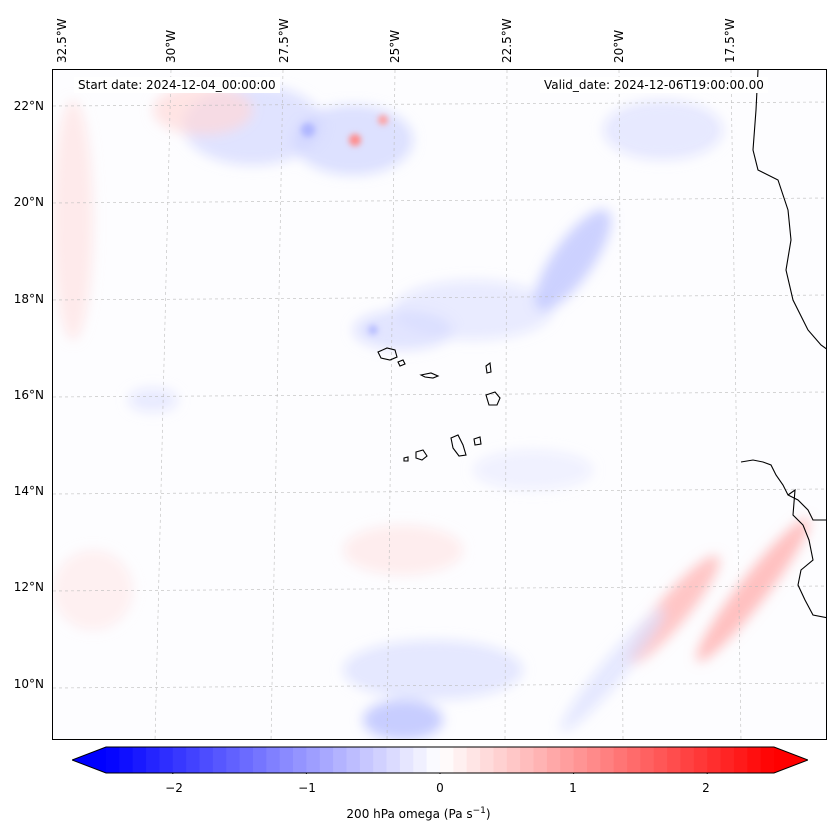 This screenshot has width=837, height=839. What do you see at coordinates (401, 363) in the screenshot?
I see `island-sao-vicente` at bounding box center [401, 363].